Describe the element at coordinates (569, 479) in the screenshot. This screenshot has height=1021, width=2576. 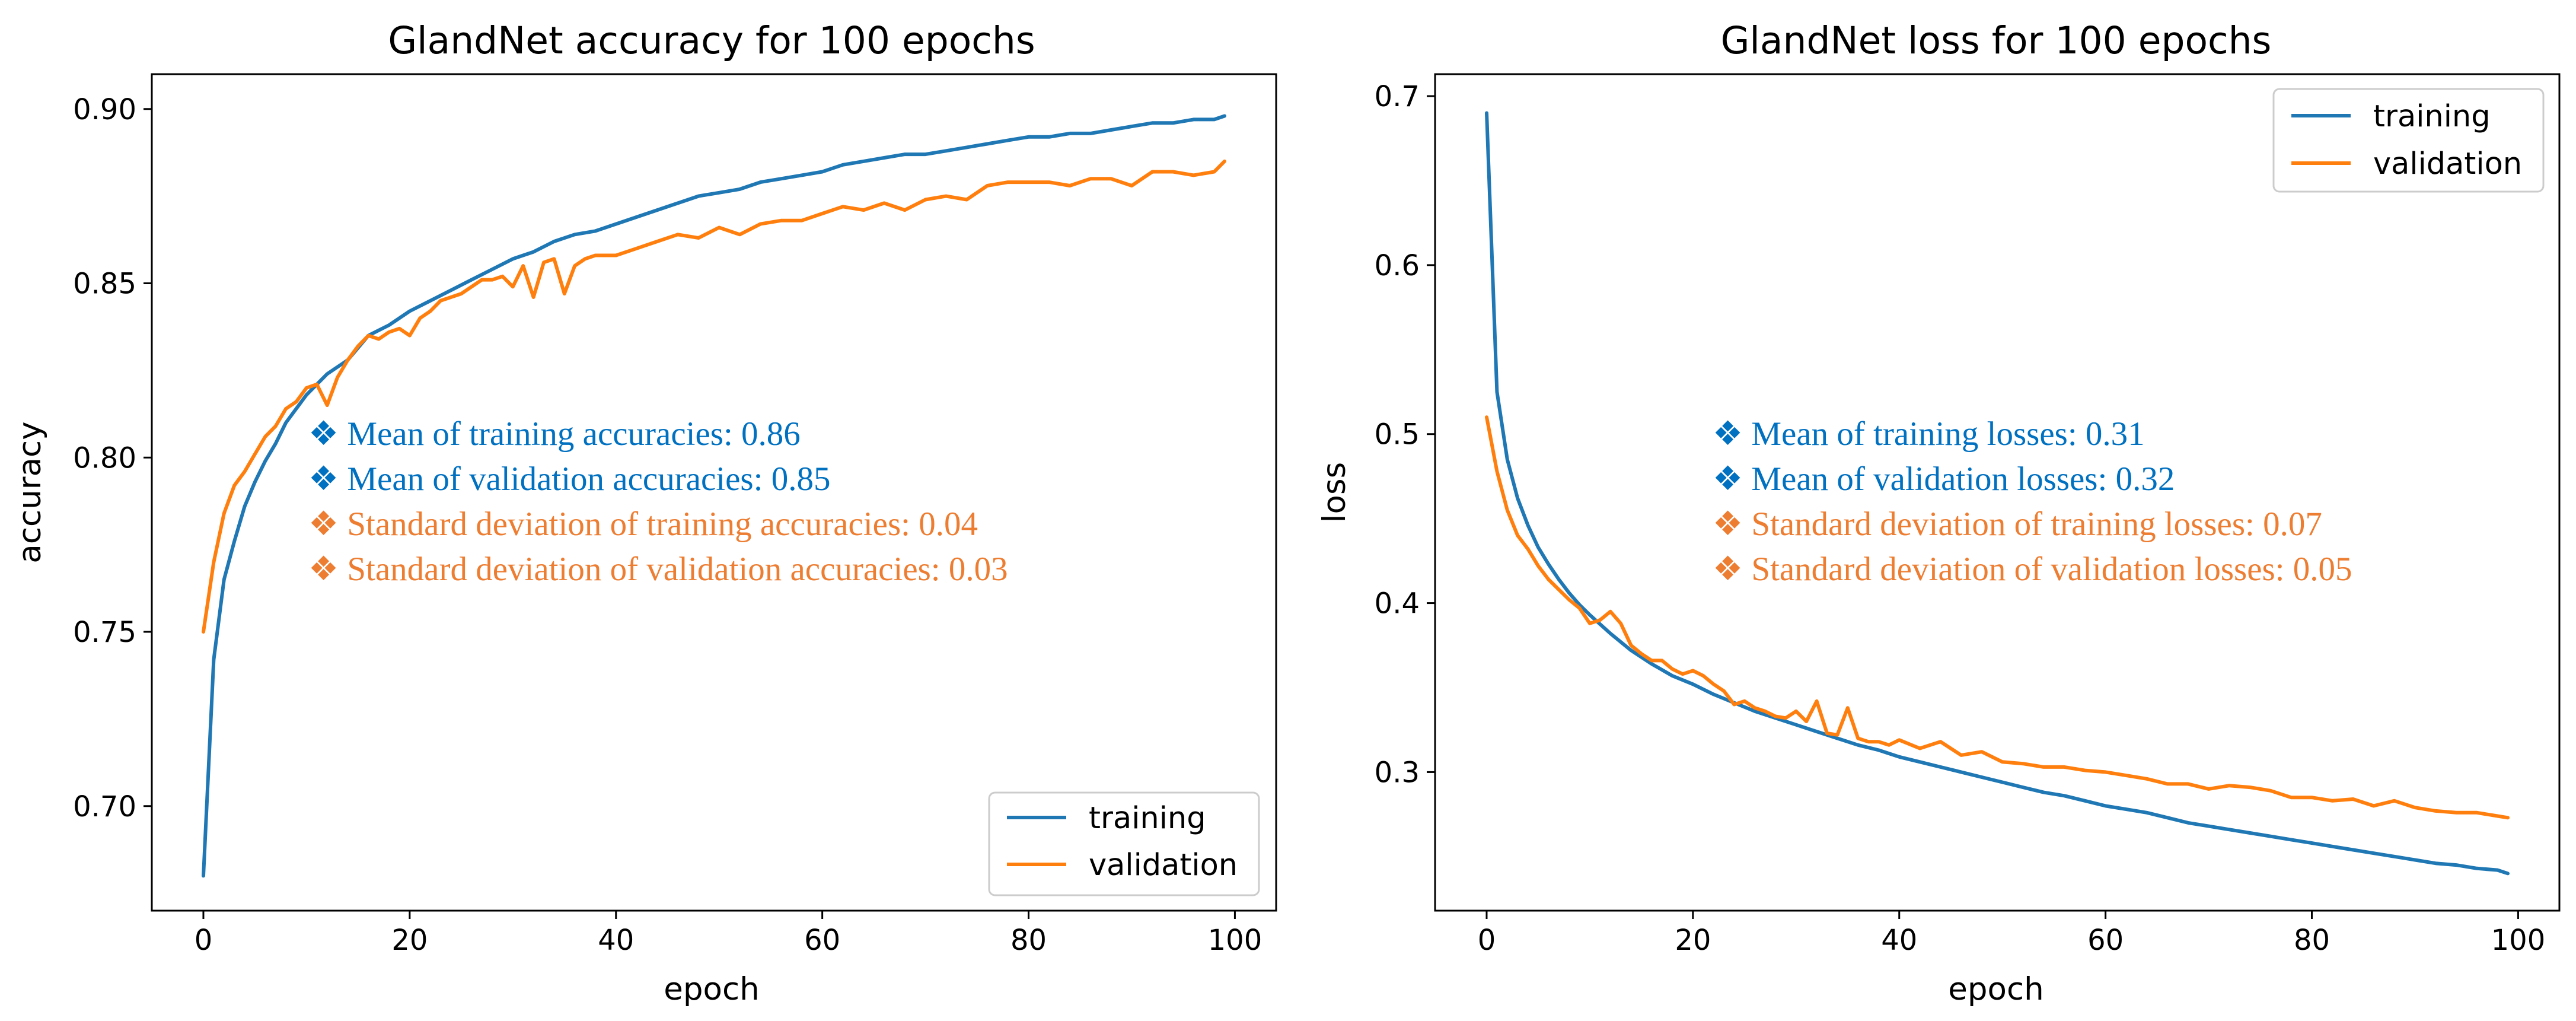
I see `accuracy-annotation-mean-validation: ❖ Mean of validation accuracies: 0.85` at that location.